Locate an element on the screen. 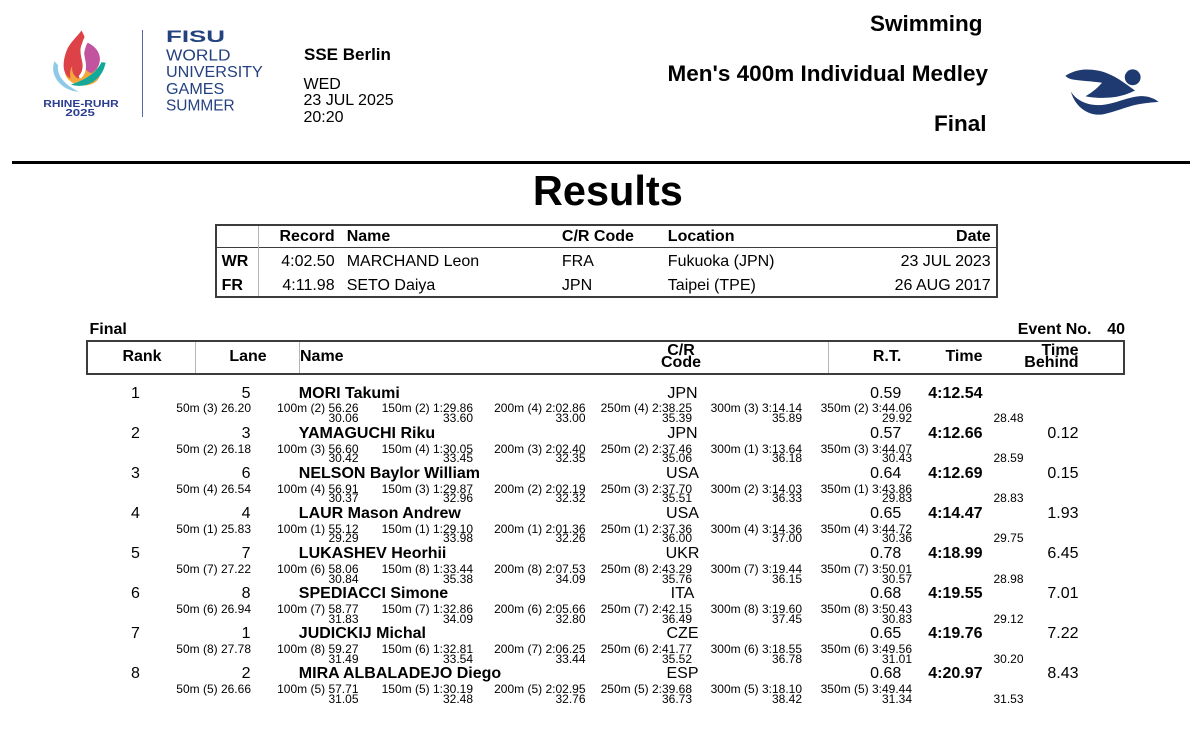 This screenshot has height=729, width=1202. svg-text: UNIVERSITY is located at coordinates (214, 72).